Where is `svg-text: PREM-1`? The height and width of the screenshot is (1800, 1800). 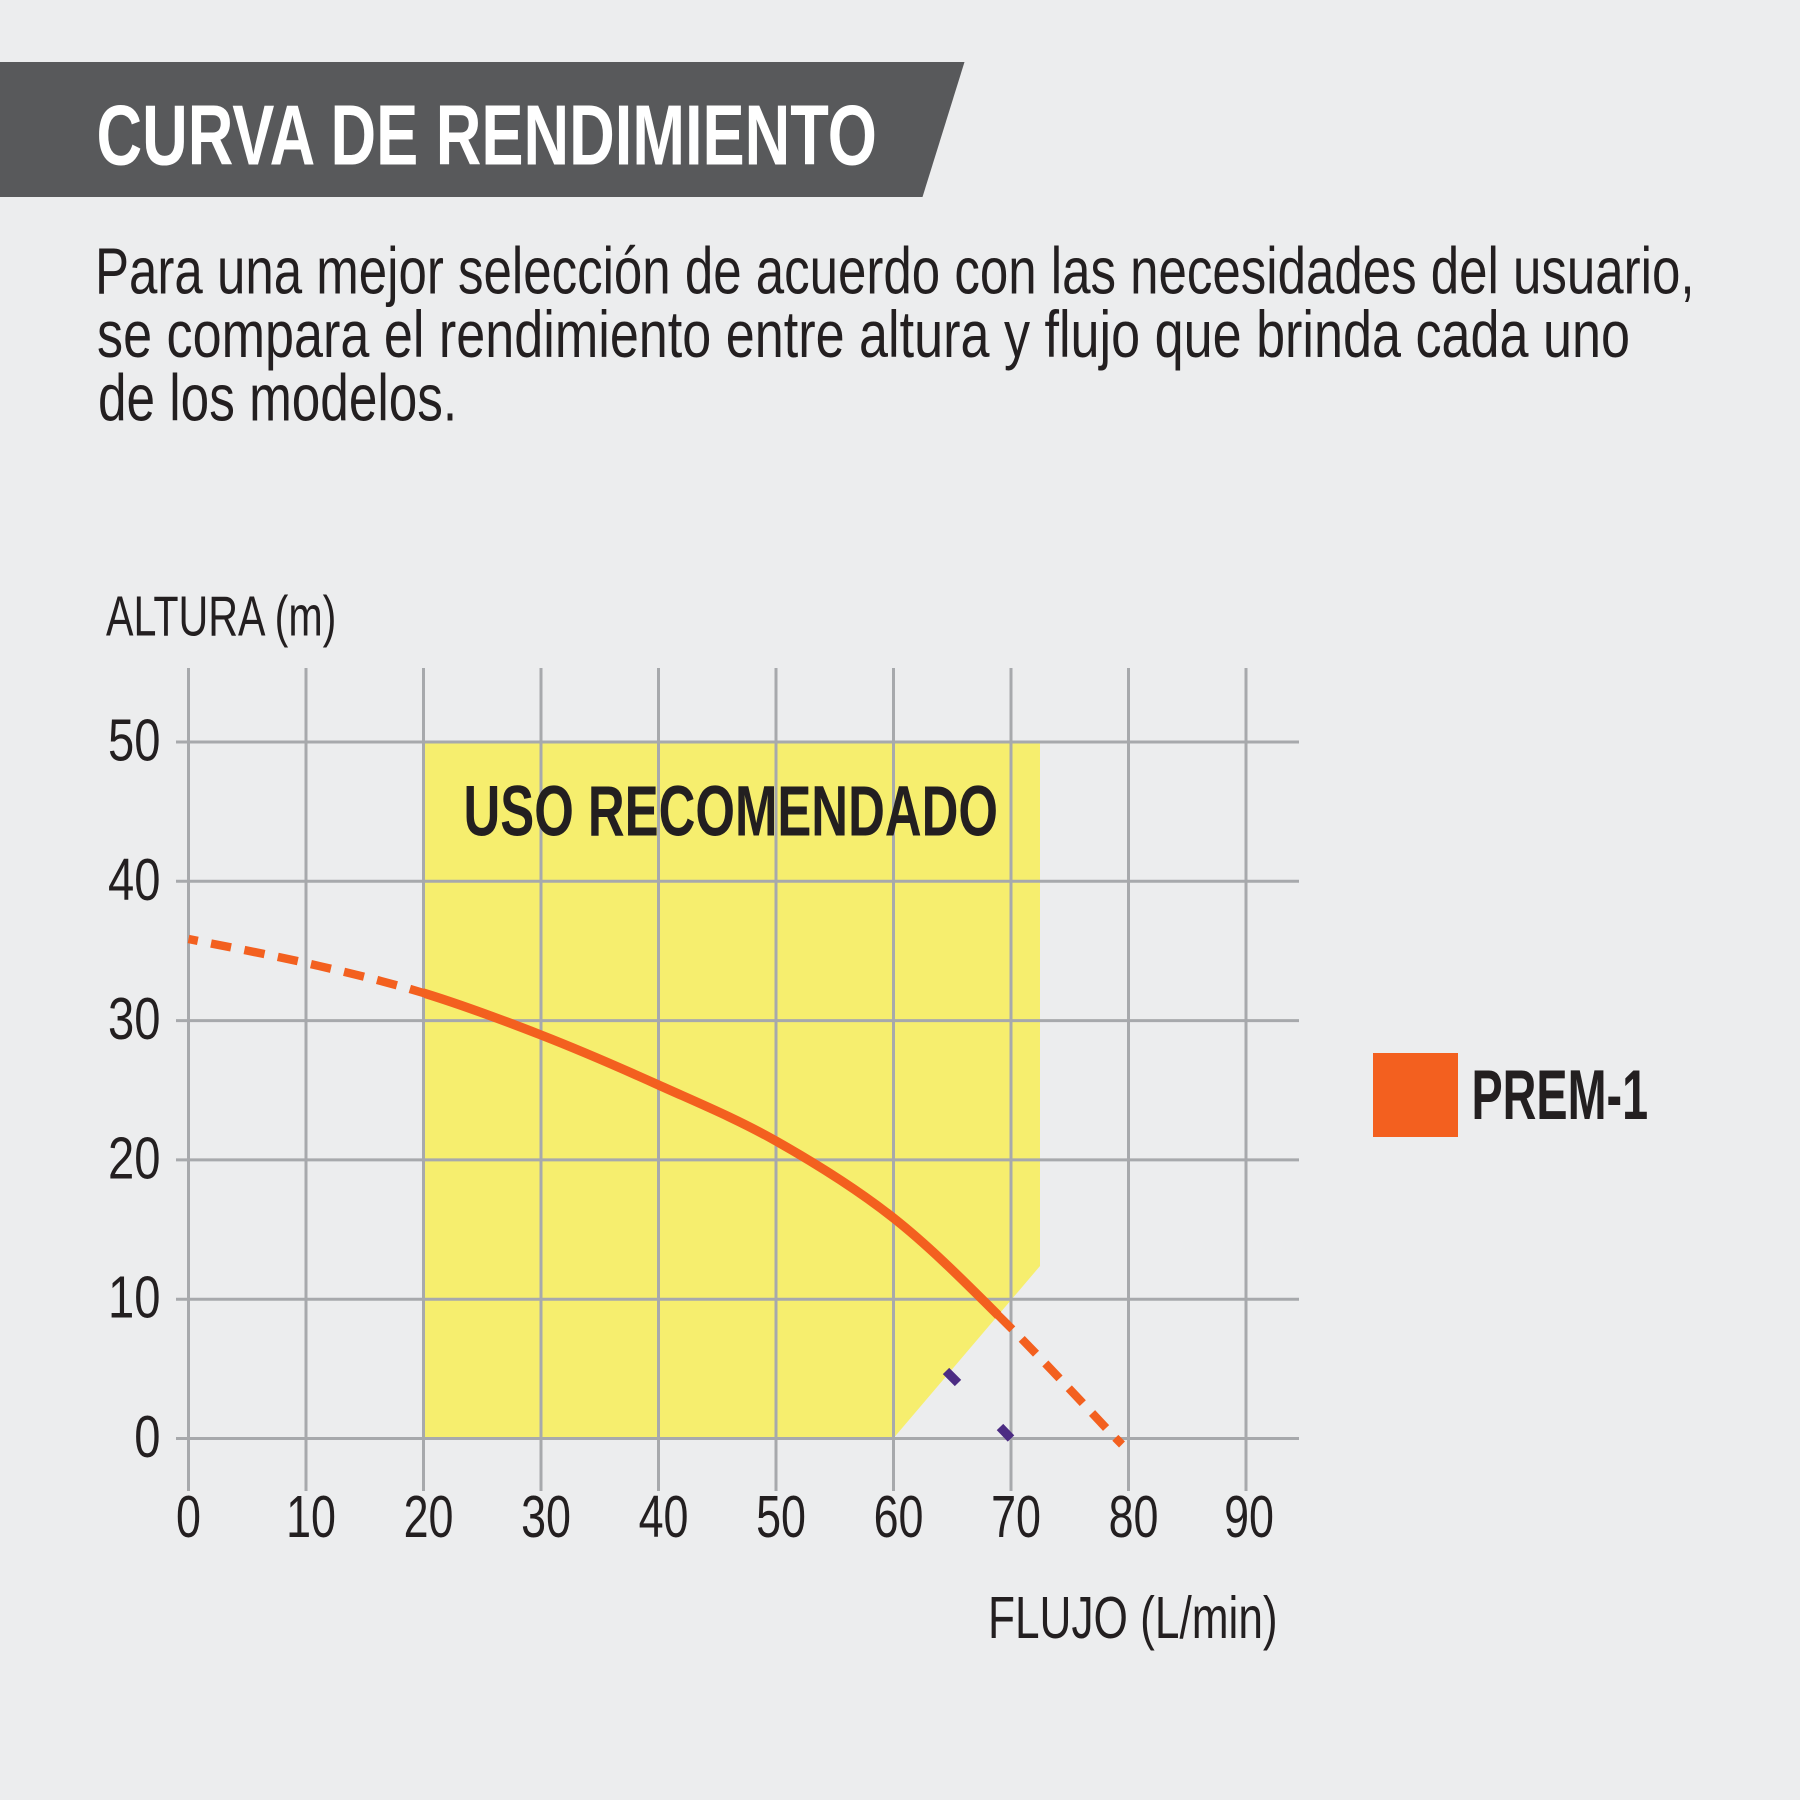
svg-text: PREM-1 is located at coordinates (1560, 1094).